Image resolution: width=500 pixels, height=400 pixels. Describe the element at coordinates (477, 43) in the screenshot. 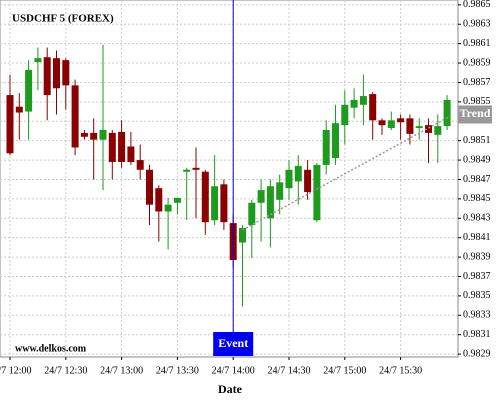

I see `y-tick-label: 0.9861` at that location.